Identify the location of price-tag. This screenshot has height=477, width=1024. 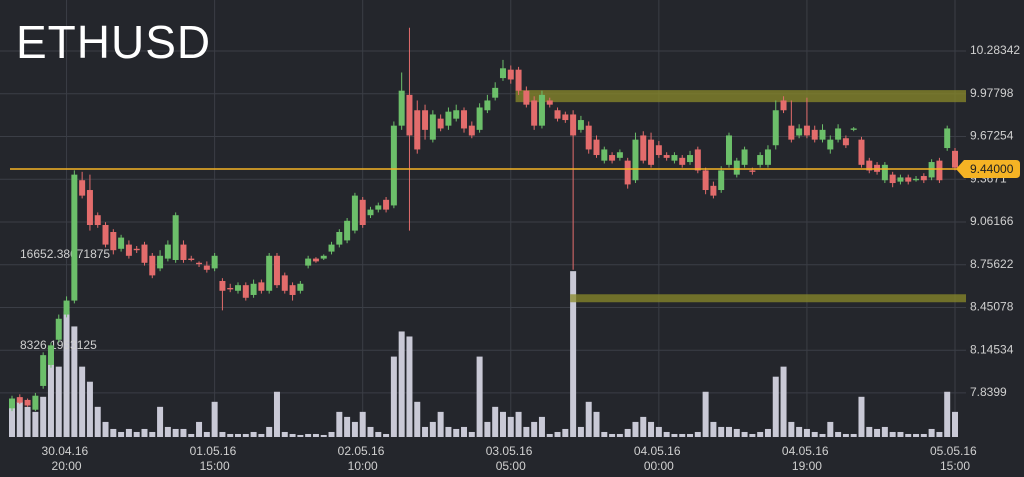
(988, 169).